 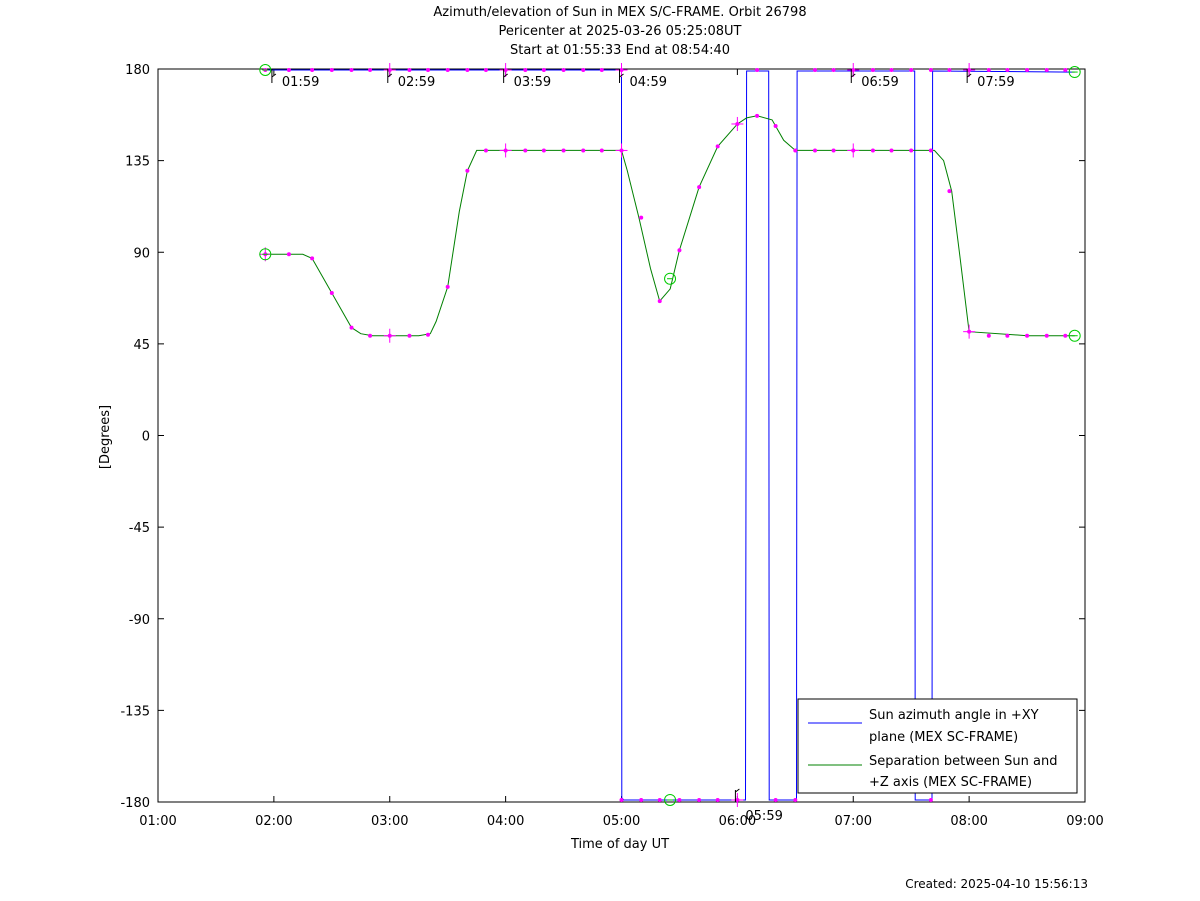 What do you see at coordinates (619, 844) in the screenshot?
I see `x-axis-label: Time of day UT` at bounding box center [619, 844].